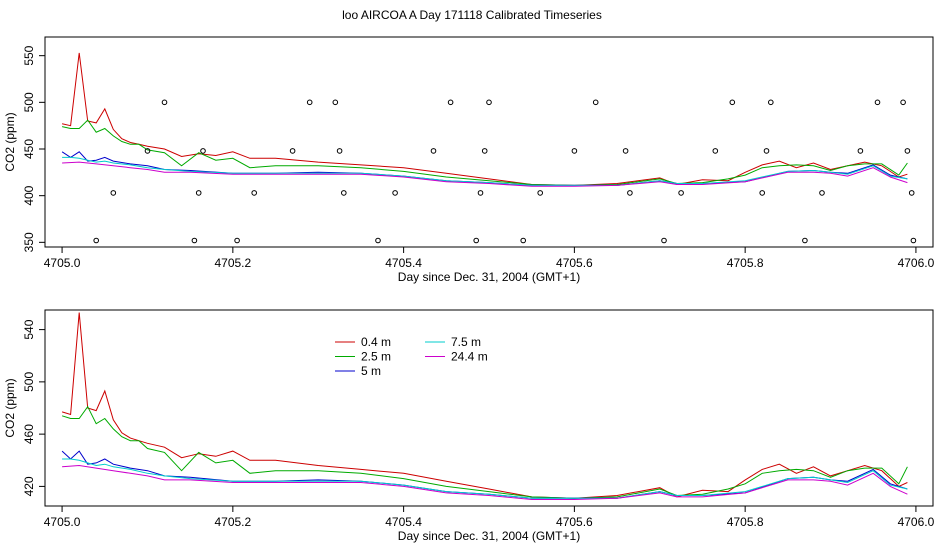  Describe the element at coordinates (29, 329) in the screenshot. I see `p1-y-tick-label: 540` at that location.